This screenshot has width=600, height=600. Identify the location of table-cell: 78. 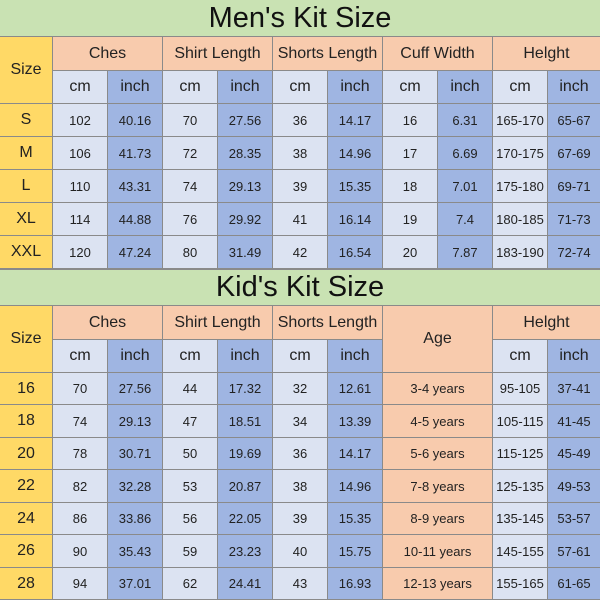
(80, 453).